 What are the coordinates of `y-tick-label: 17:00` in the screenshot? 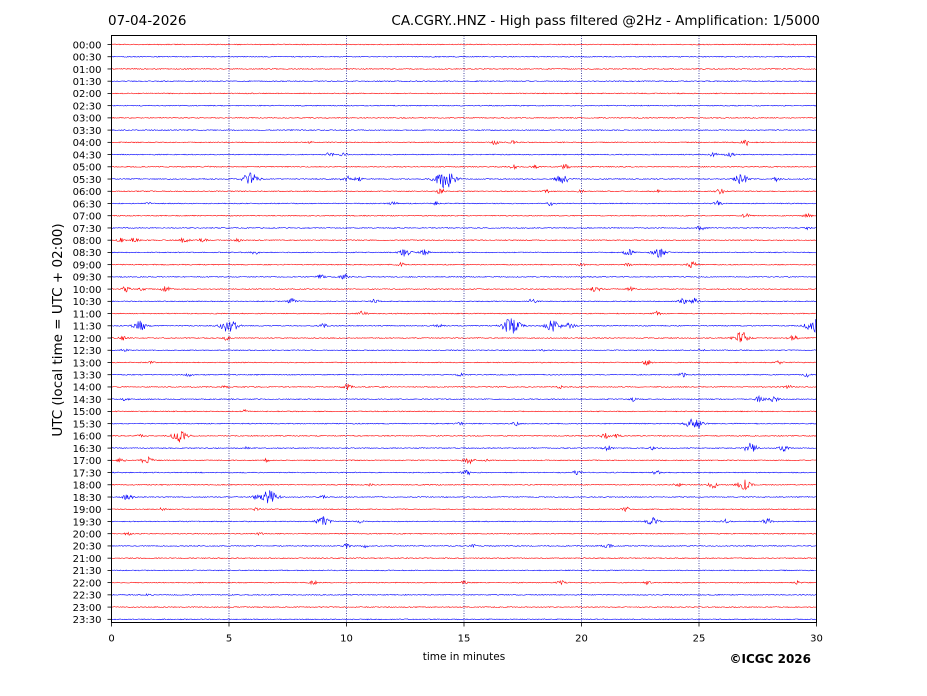 It's located at (87, 461).